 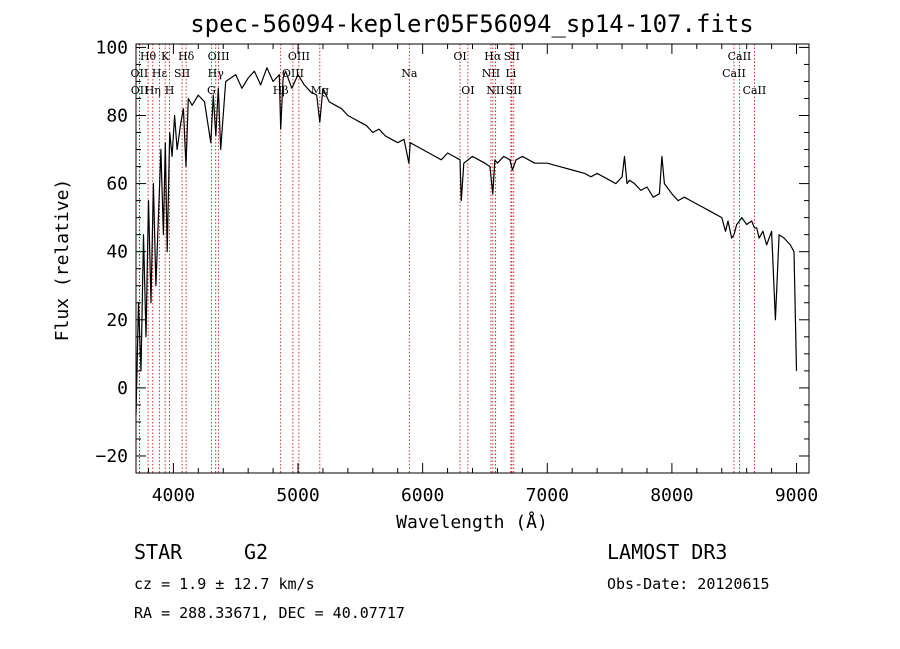 What do you see at coordinates (170, 90) in the screenshot?
I see `line-label: H` at bounding box center [170, 90].